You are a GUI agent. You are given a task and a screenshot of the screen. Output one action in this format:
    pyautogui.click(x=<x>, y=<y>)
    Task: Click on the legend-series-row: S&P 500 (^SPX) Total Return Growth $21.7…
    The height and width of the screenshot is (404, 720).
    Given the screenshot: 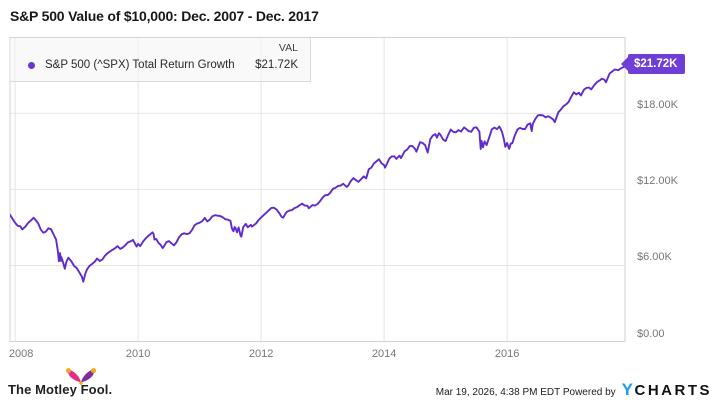 What is the action you would take?
    pyautogui.click(x=160, y=65)
    